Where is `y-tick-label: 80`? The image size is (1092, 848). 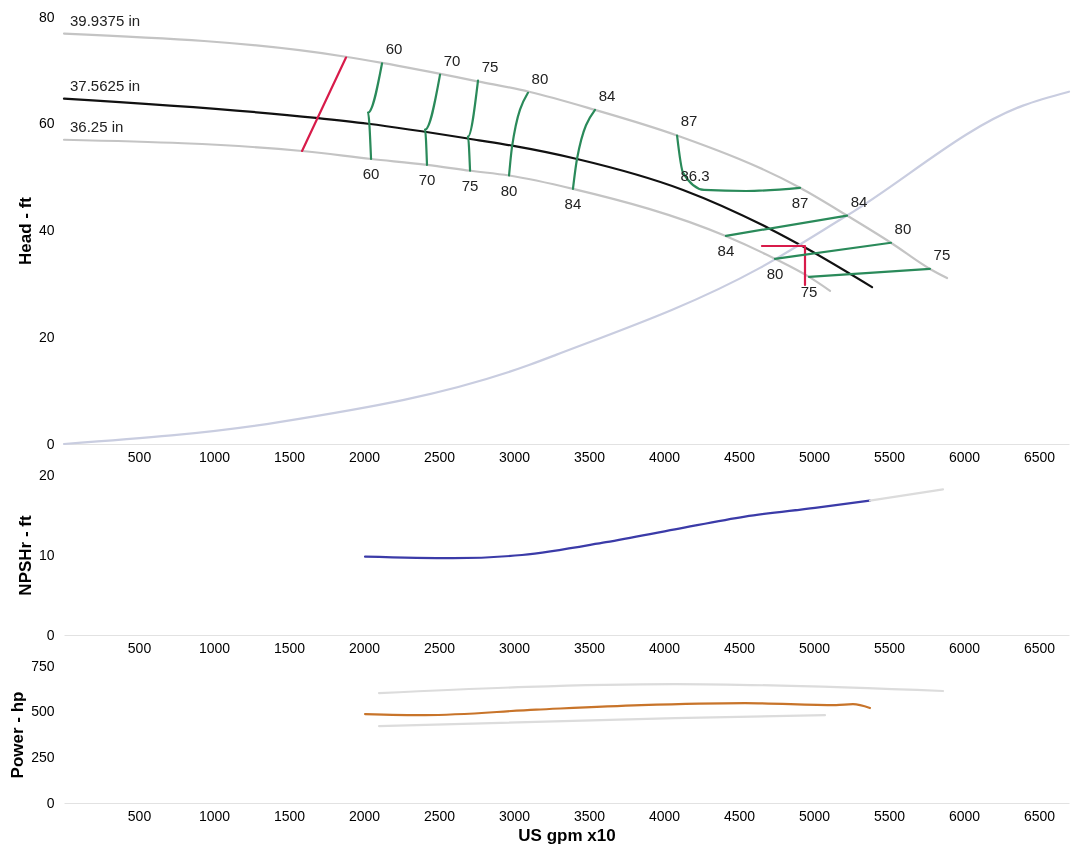
y-tick-label: 80 is located at coordinates (46, 16).